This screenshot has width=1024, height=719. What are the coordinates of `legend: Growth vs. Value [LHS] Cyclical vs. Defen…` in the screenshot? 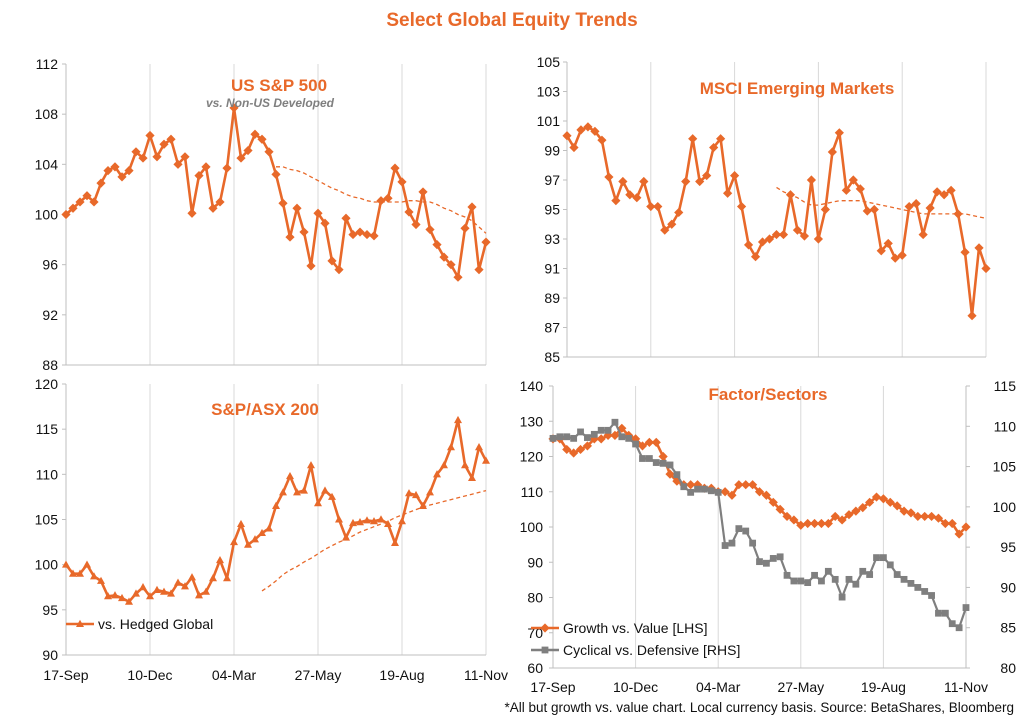 It's located at (635, 639).